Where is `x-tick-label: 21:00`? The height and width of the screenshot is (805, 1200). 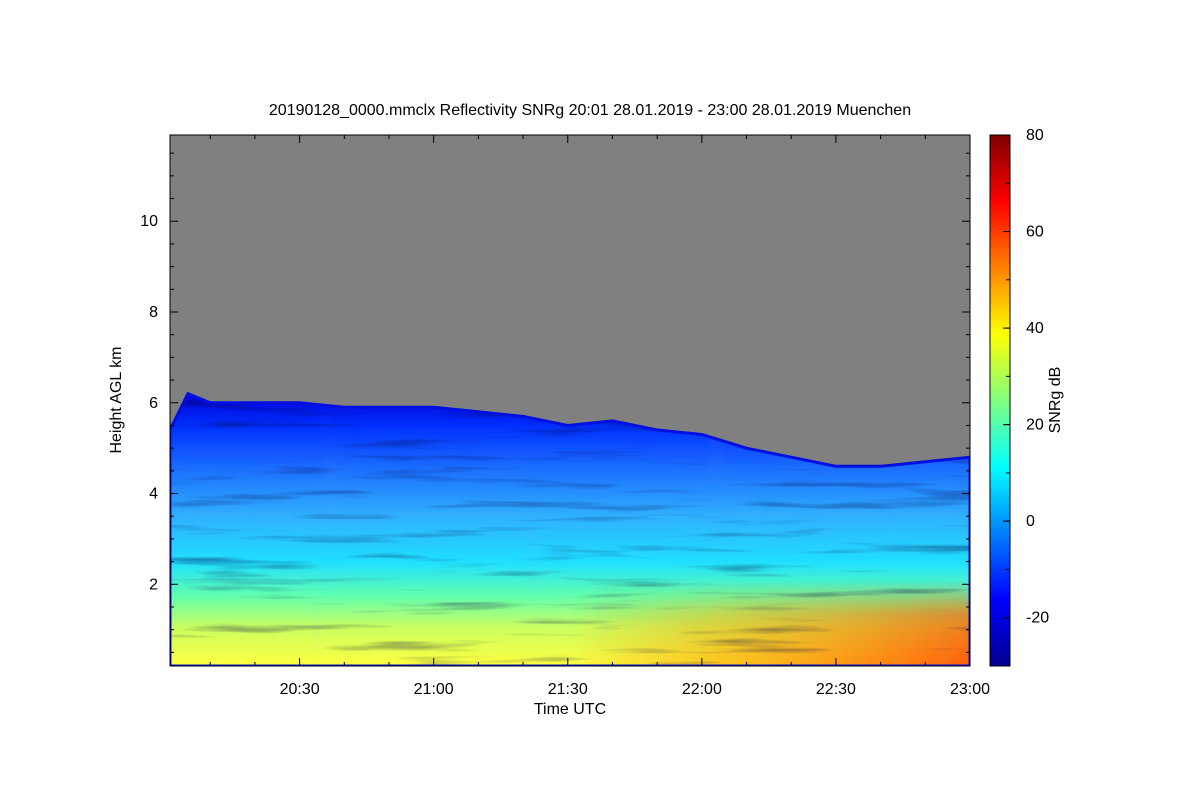 x-tick-label: 21:00 is located at coordinates (434, 689).